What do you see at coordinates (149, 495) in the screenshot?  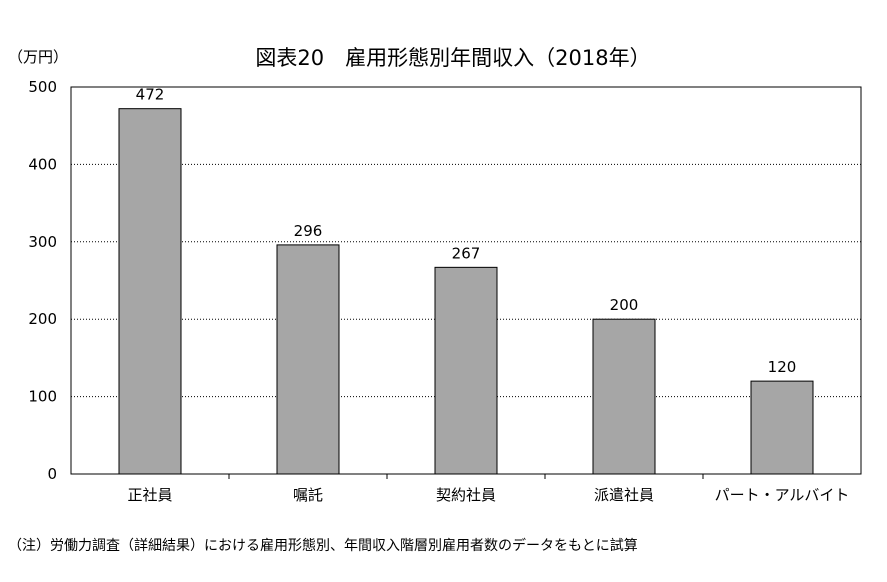 I see `x-category-label: 正社員` at bounding box center [149, 495].